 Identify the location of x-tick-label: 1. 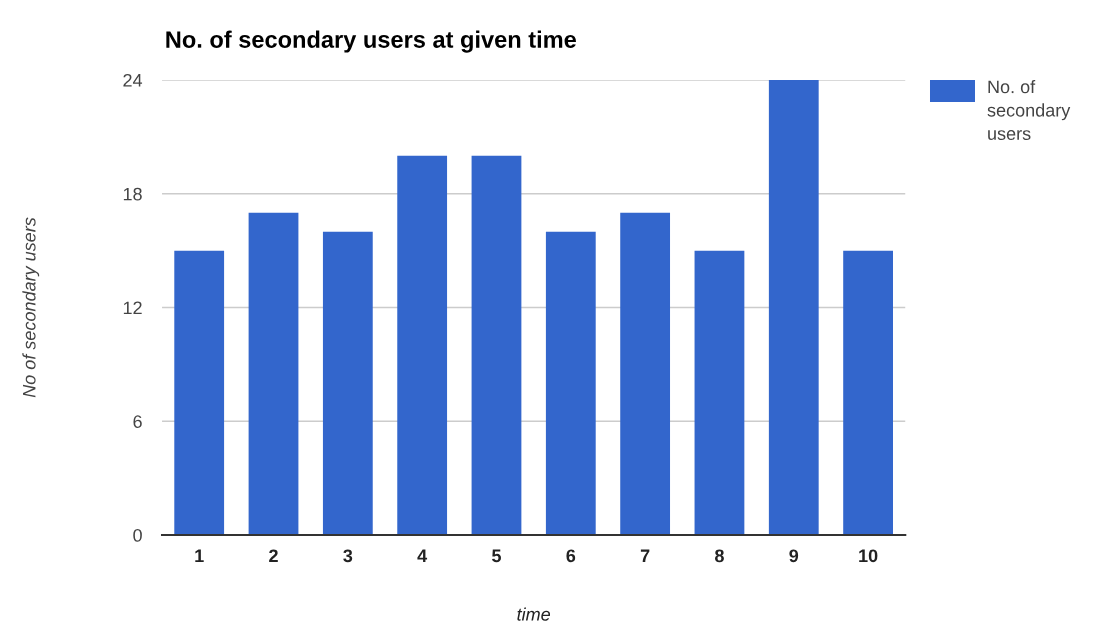
(199, 556).